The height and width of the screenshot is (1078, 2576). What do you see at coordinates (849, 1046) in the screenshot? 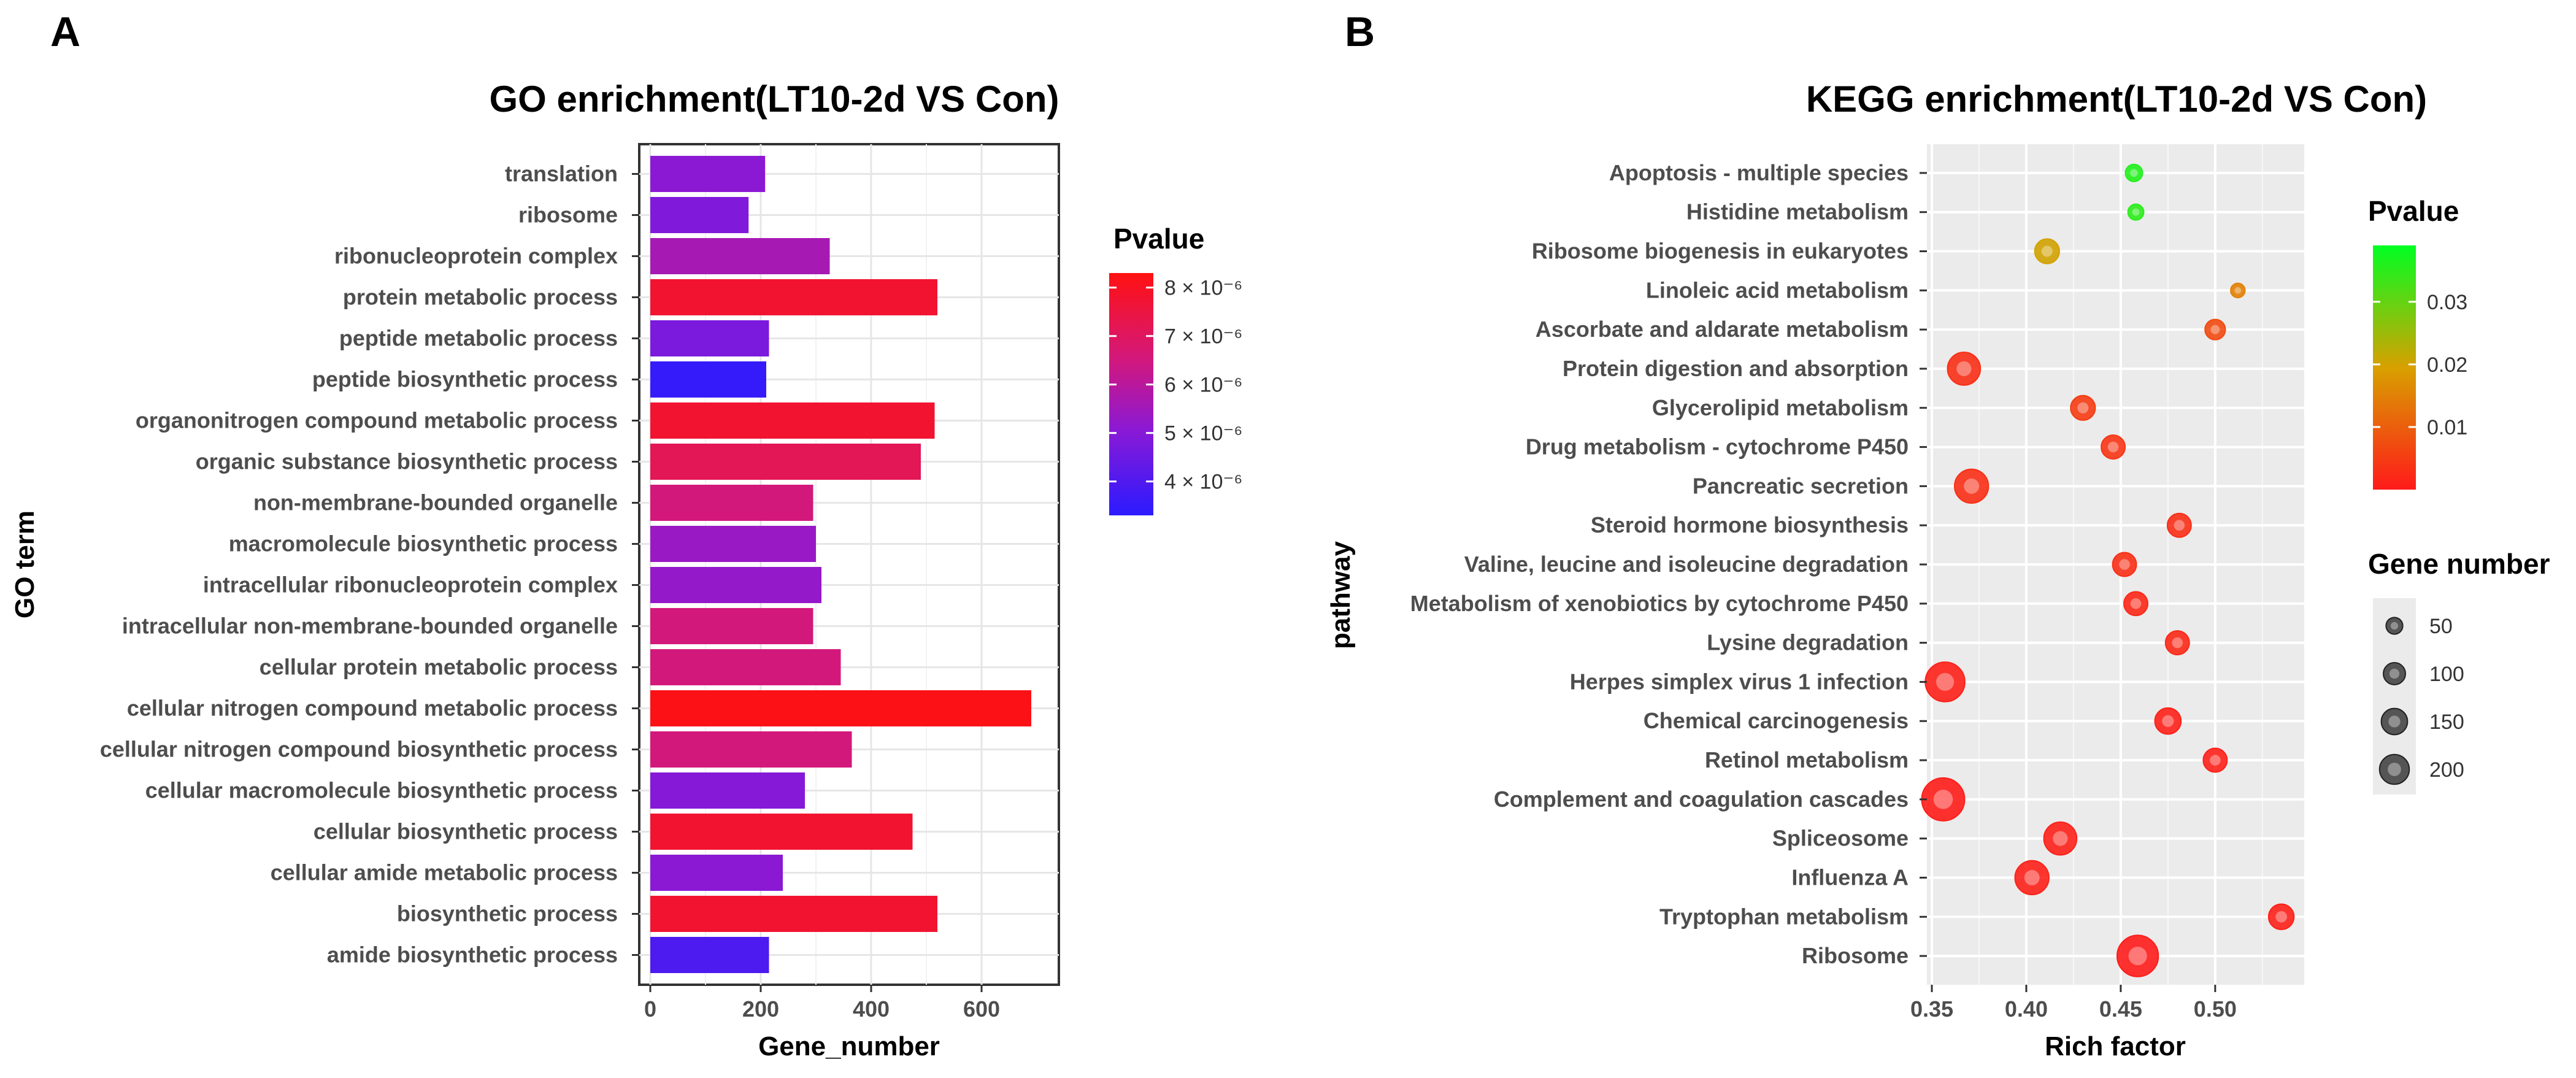
I see `go-x-axis-title: Gene_number` at bounding box center [849, 1046].